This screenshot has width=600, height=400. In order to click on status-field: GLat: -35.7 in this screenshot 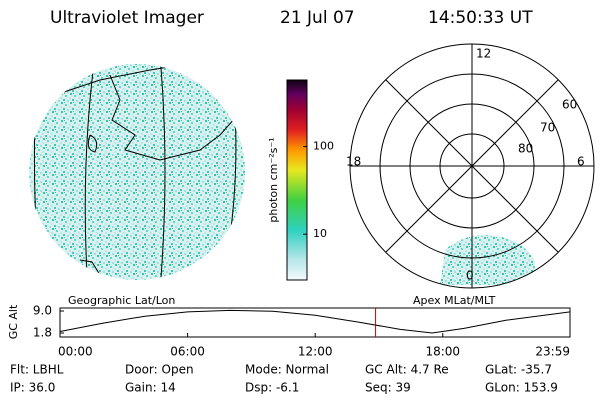, I will do `click(518, 370)`.